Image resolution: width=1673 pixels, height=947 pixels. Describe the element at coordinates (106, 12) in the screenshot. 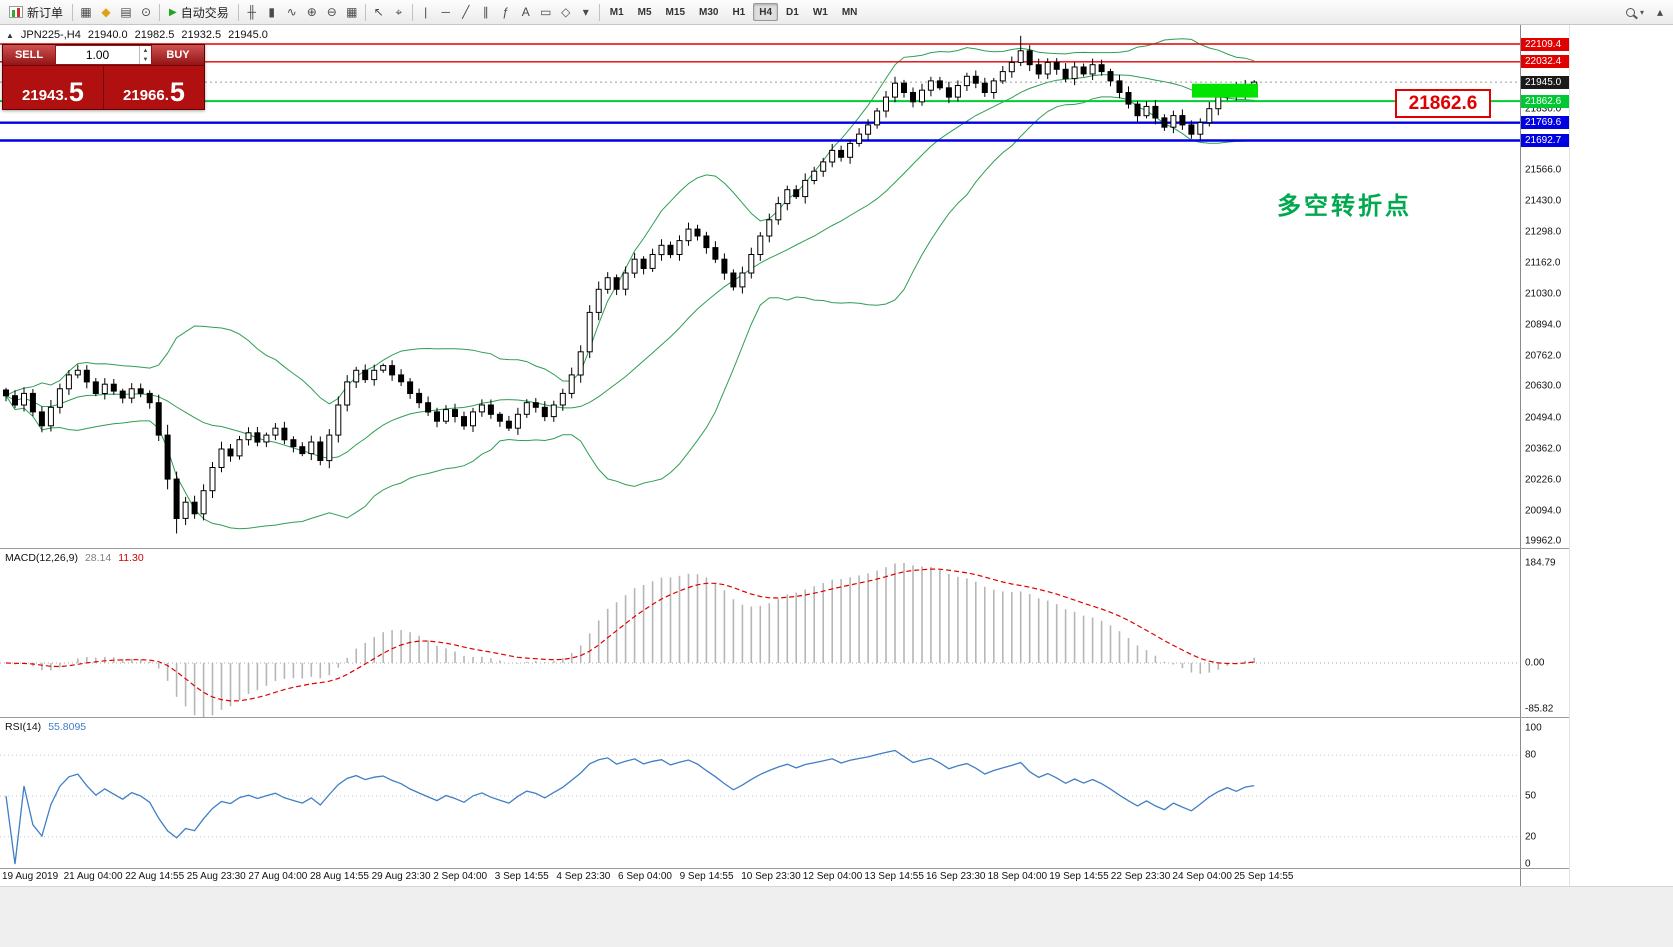

I see `market-watch-icon: ◆` at that location.